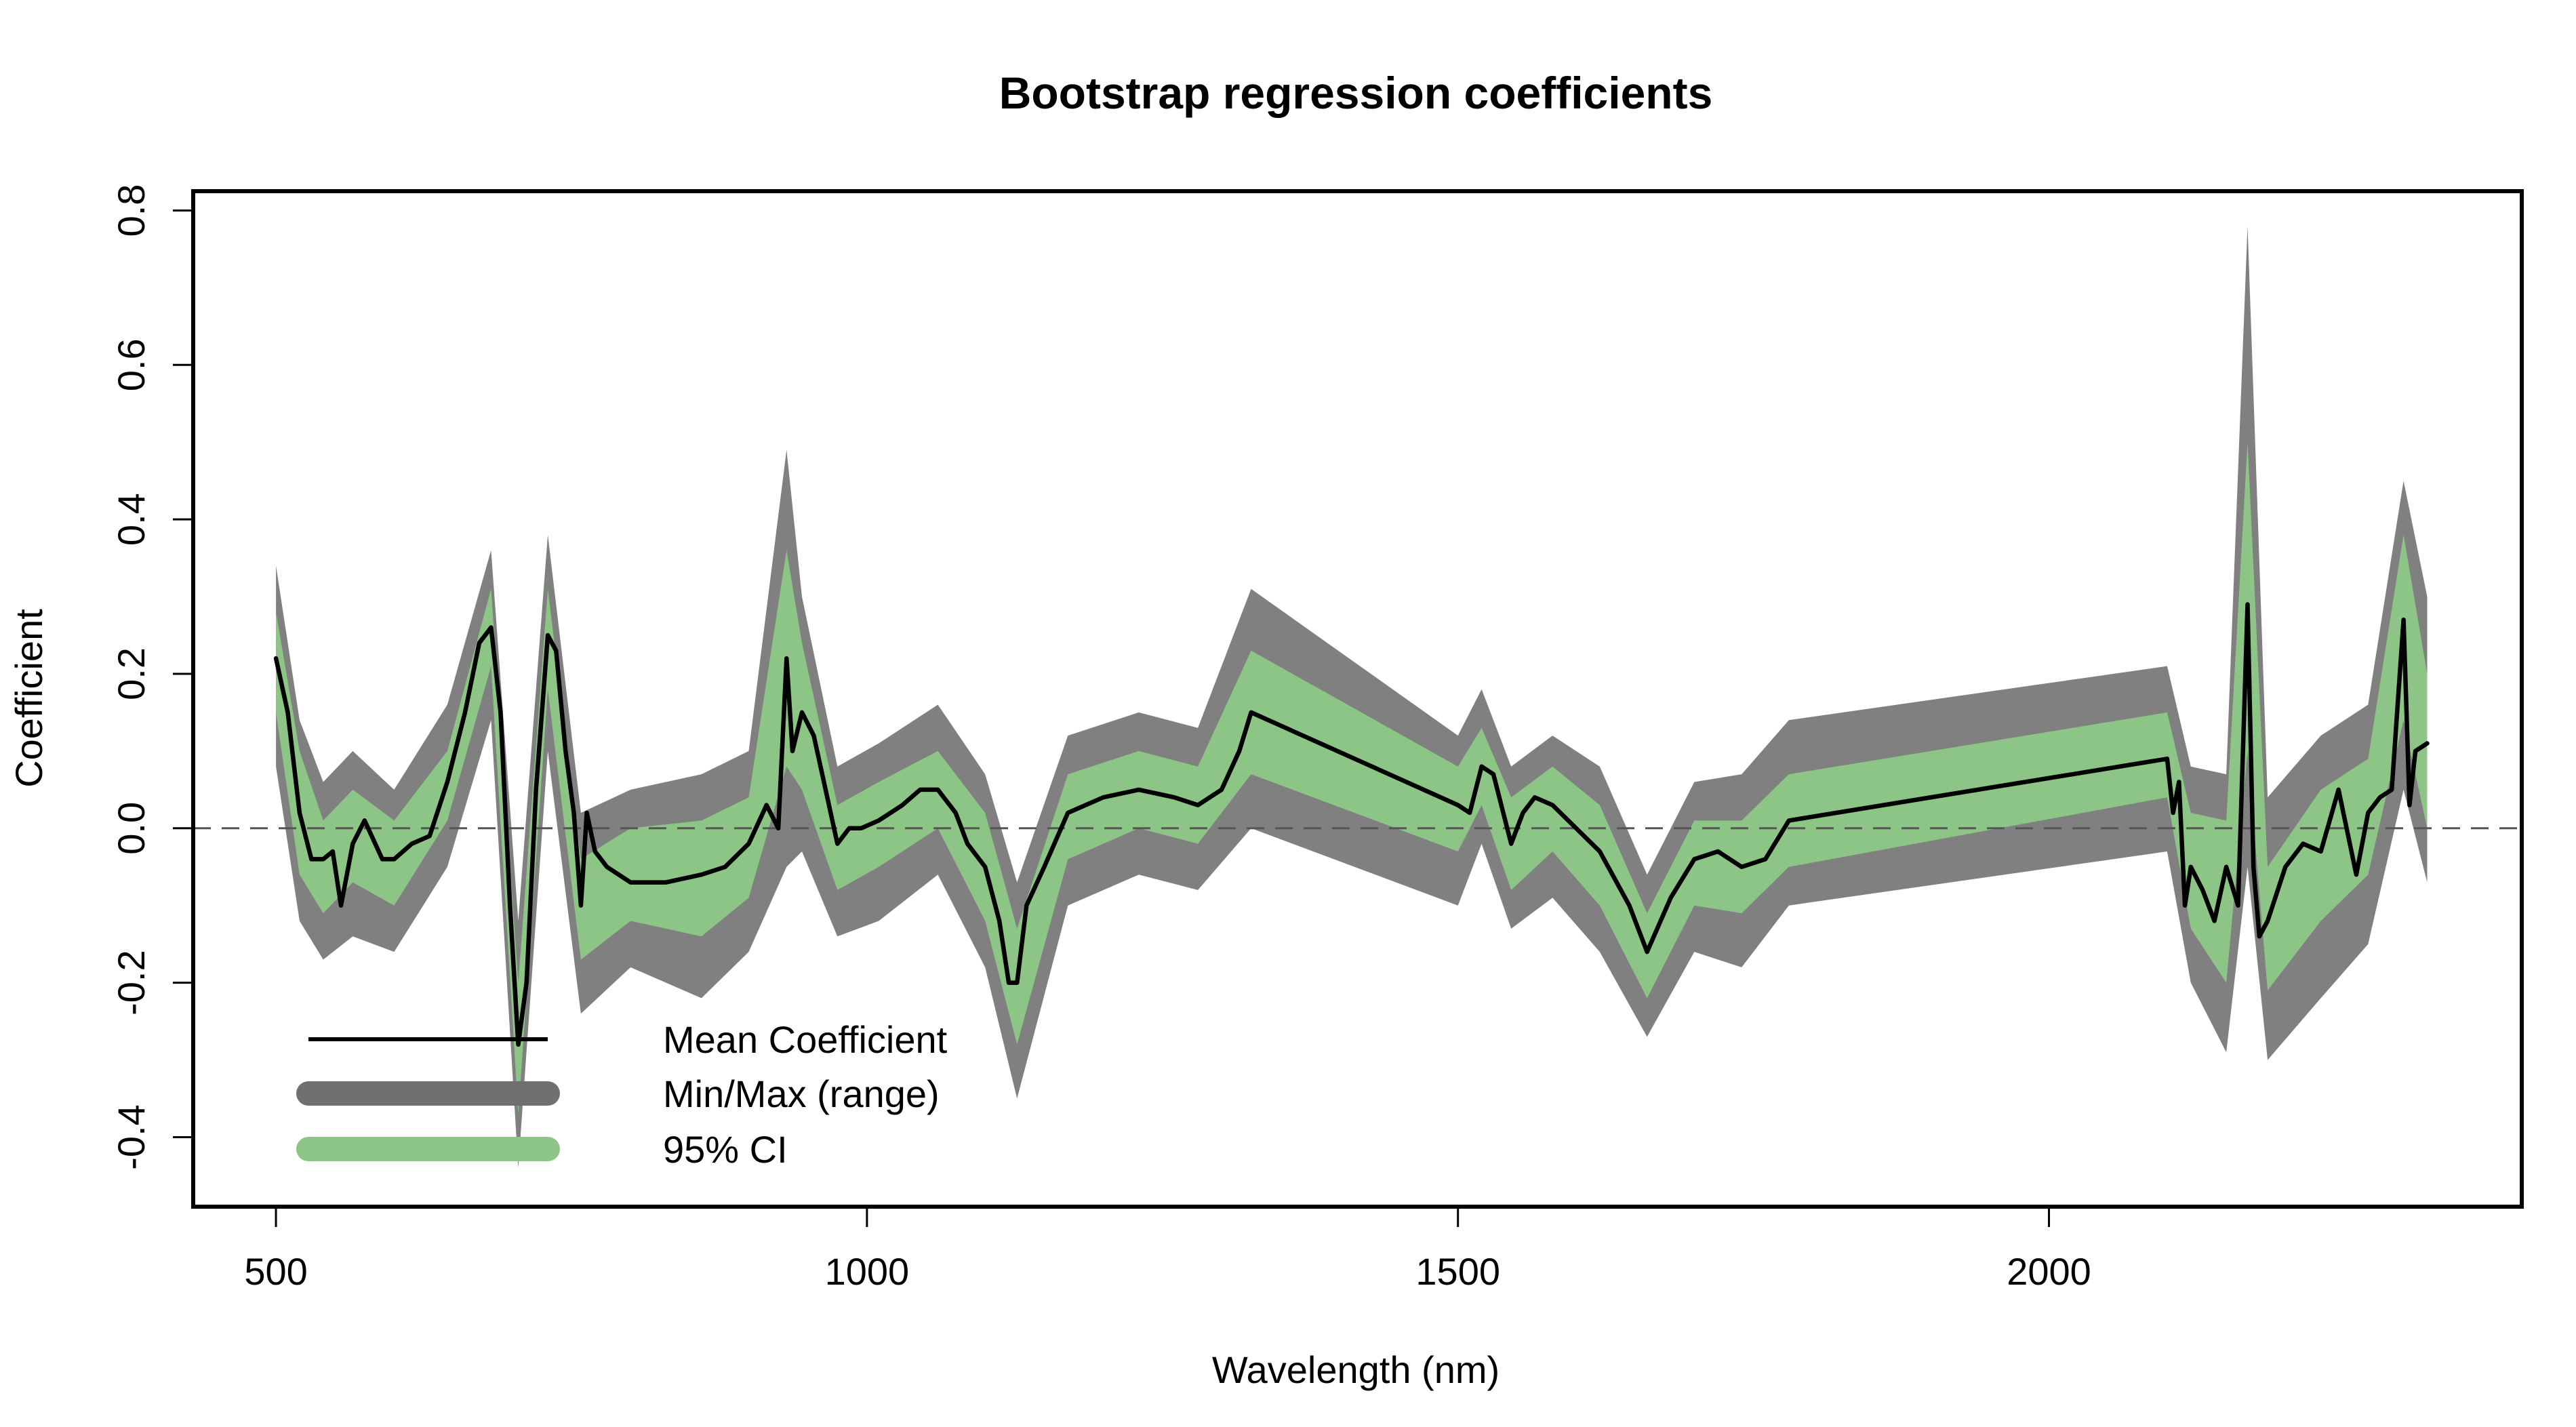 This screenshot has width=2576, height=1427. Describe the element at coordinates (131, 983) in the screenshot. I see `y-tick-label: -0.2` at that location.